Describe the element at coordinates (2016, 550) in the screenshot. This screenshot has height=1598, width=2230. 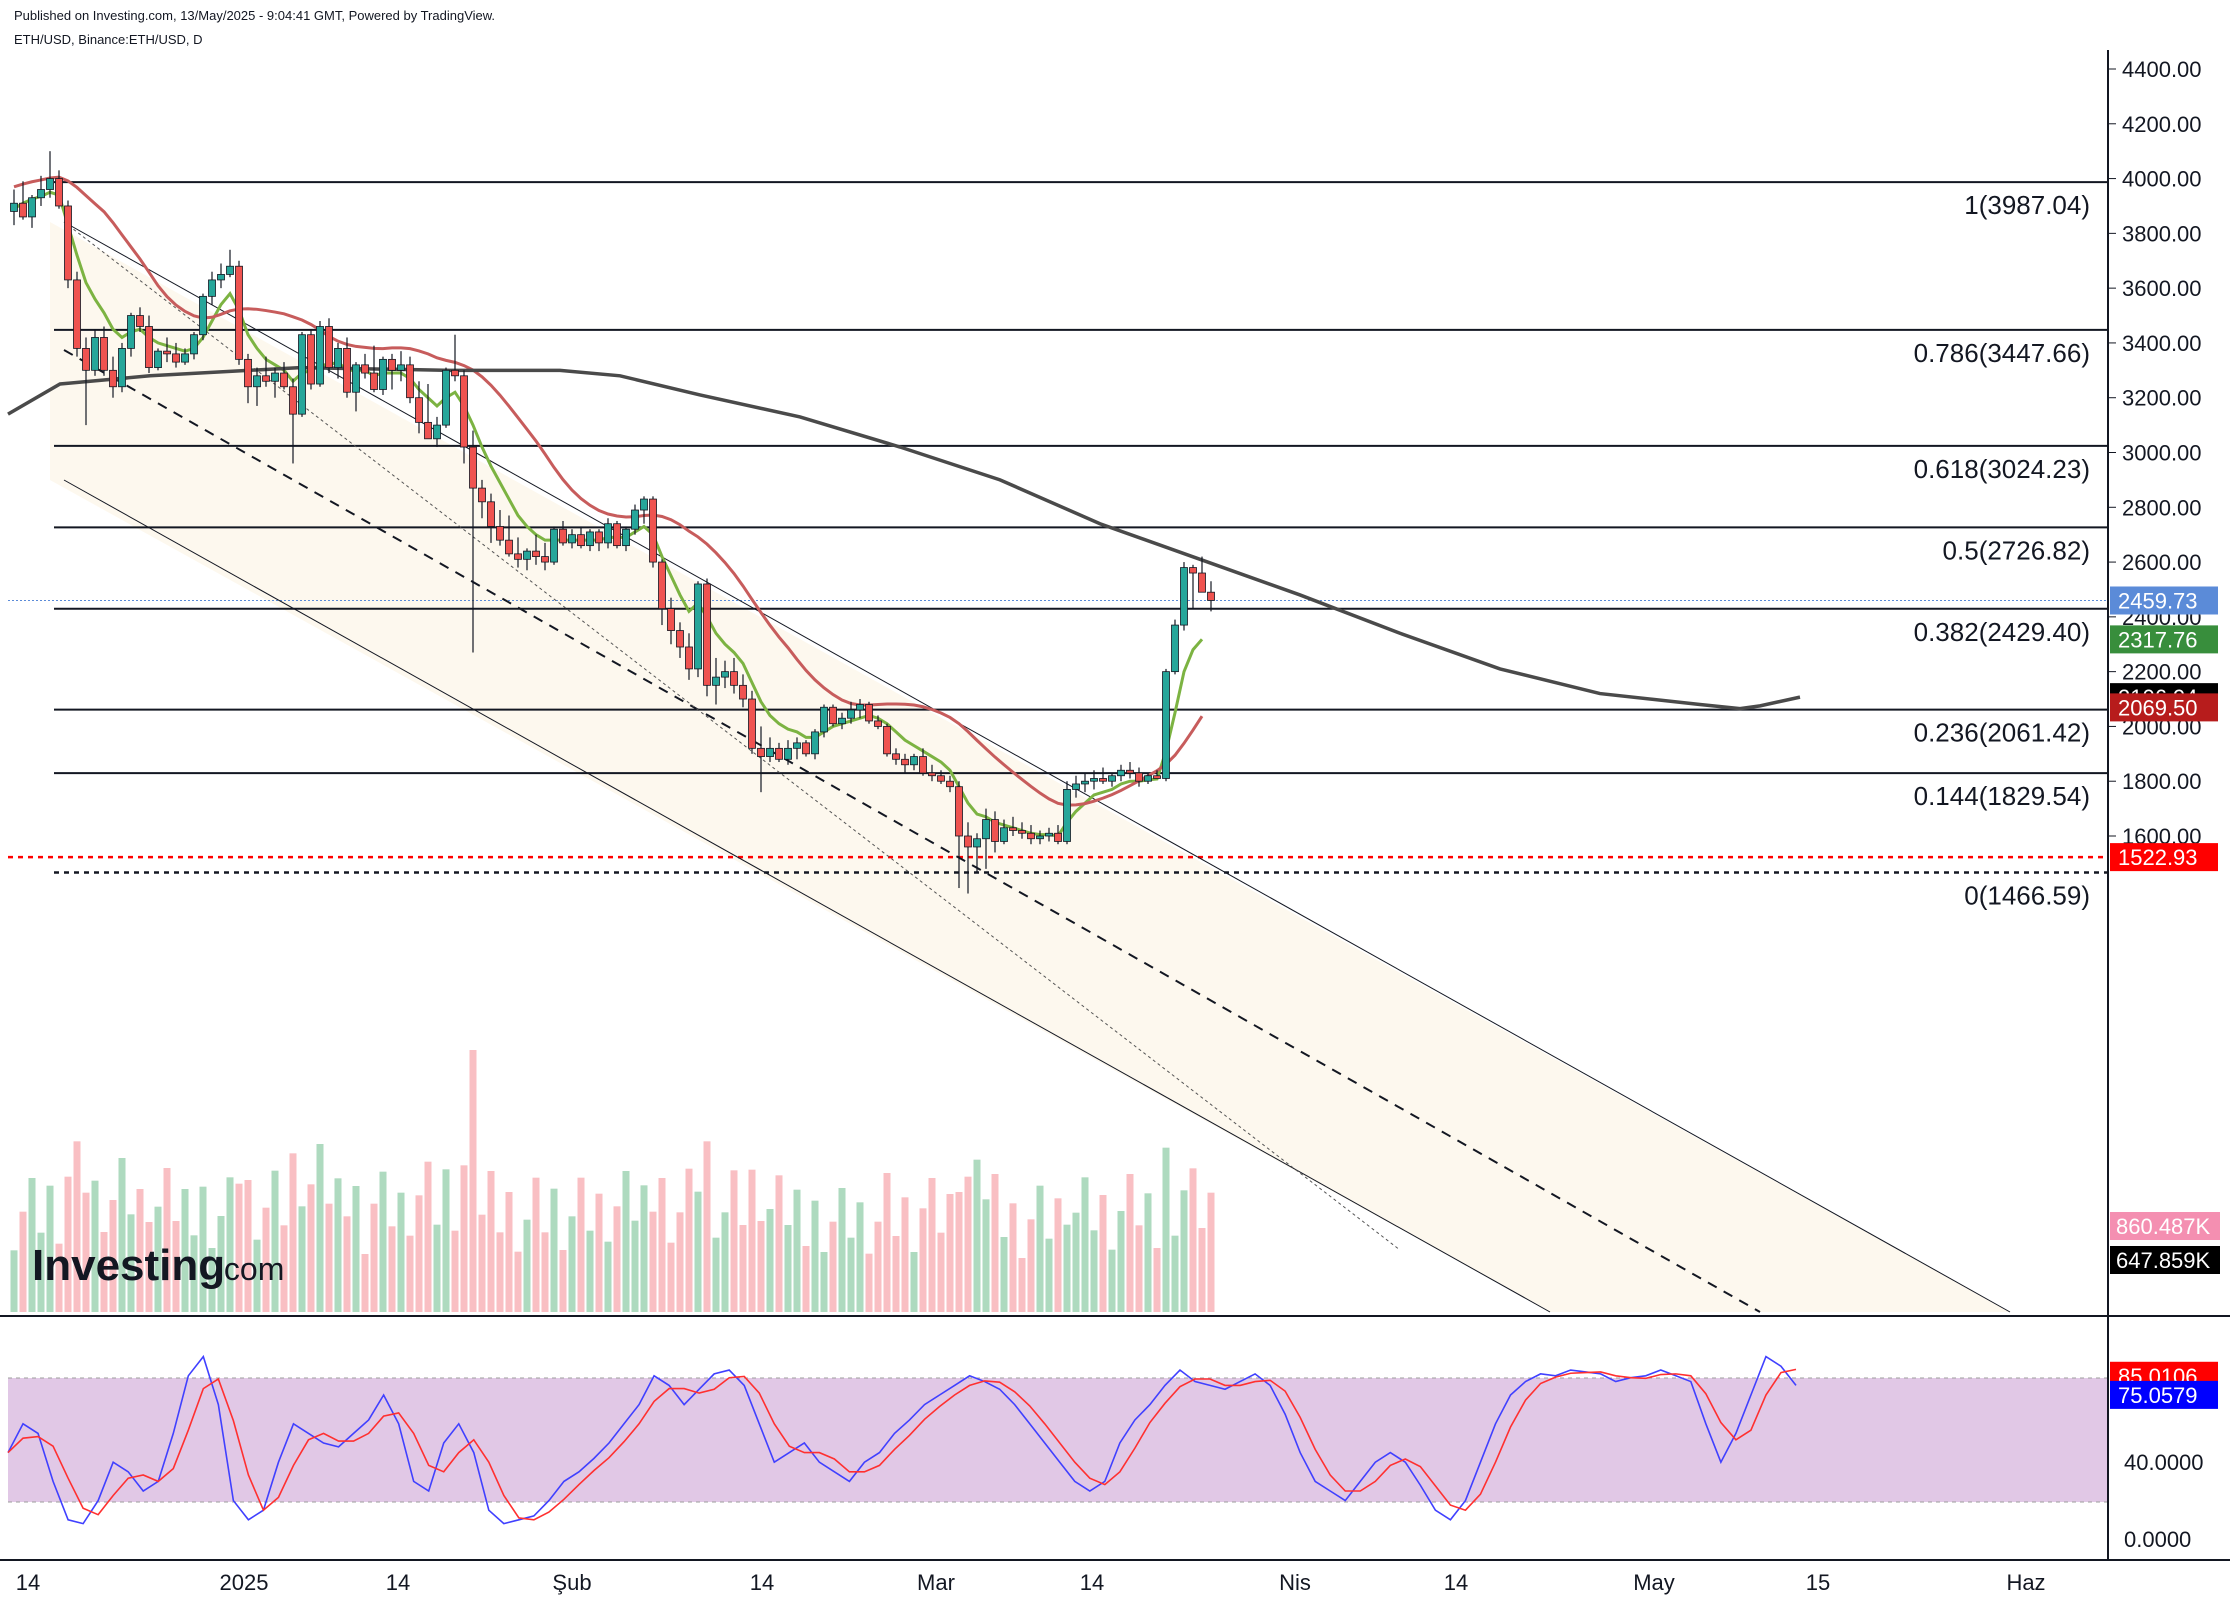
I see `fib-label: 0.5(2726.82)` at that location.